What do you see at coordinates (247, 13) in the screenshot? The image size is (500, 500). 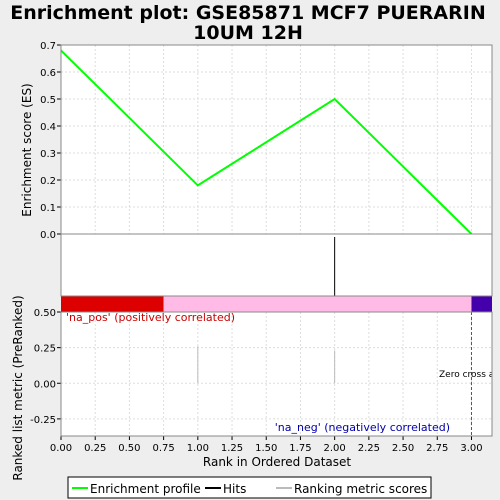 I see `chart-title-line-1: Enrichment plot: GSE85871 MCF7 PUERARIN` at bounding box center [247, 13].